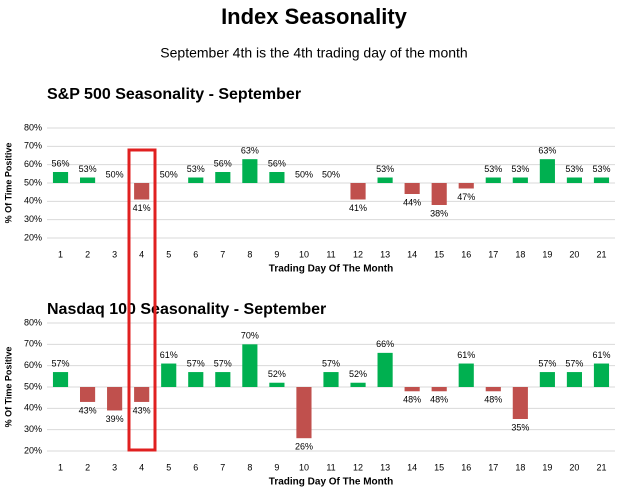  I want to click on data-label: 38%, so click(439, 213).